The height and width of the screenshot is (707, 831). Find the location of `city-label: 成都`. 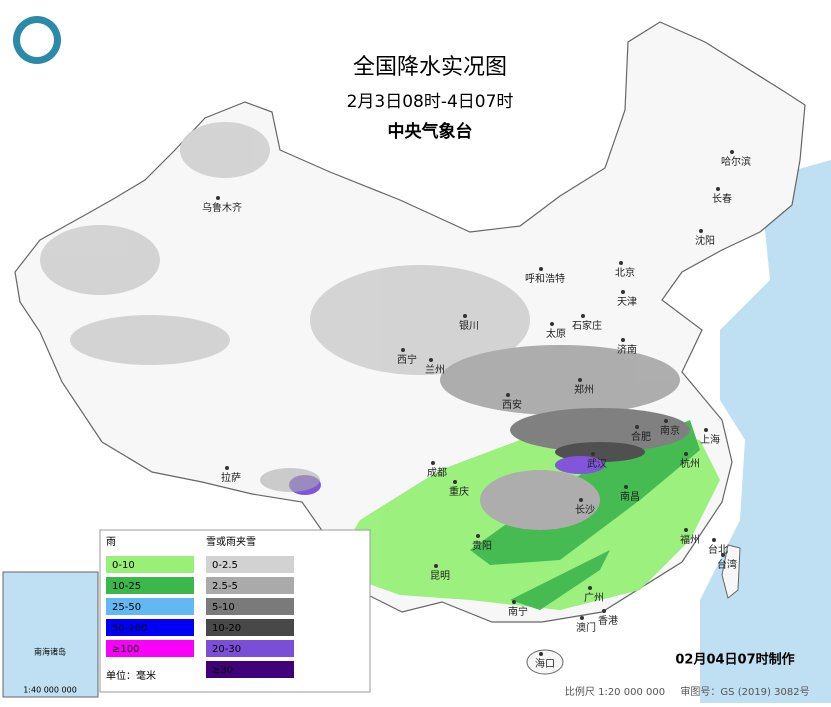

city-label: 成都 is located at coordinates (437, 473).